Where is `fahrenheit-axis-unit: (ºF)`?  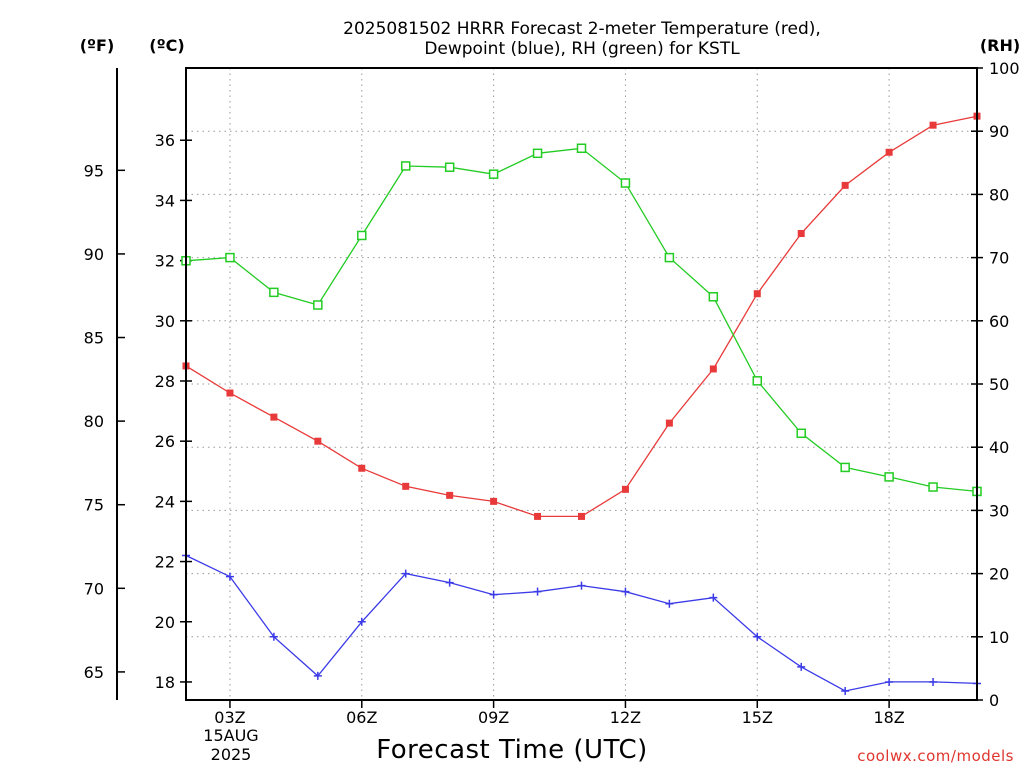
fahrenheit-axis-unit: (ºF) is located at coordinates (97, 45).